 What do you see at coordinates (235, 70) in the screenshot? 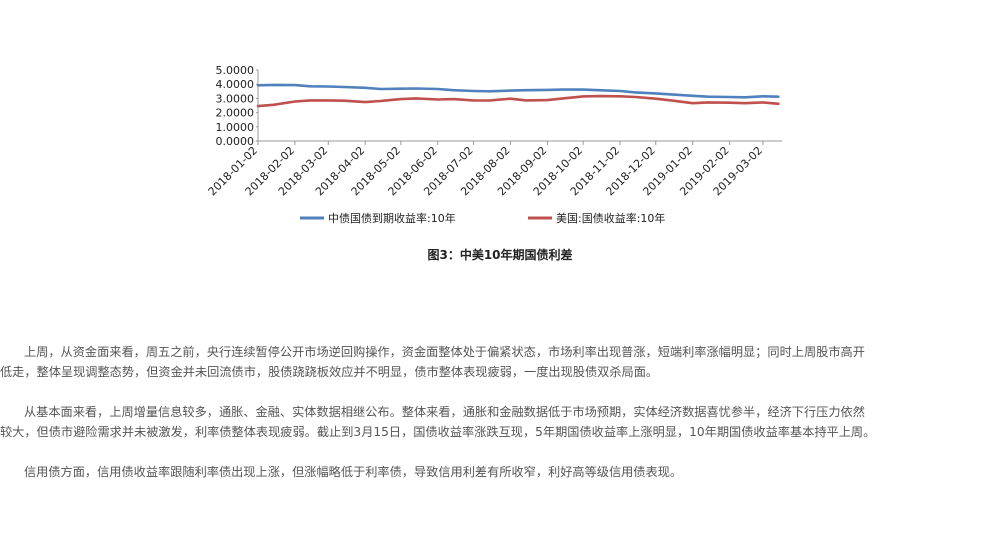
I see `y-tick-label: 5.0000` at bounding box center [235, 70].